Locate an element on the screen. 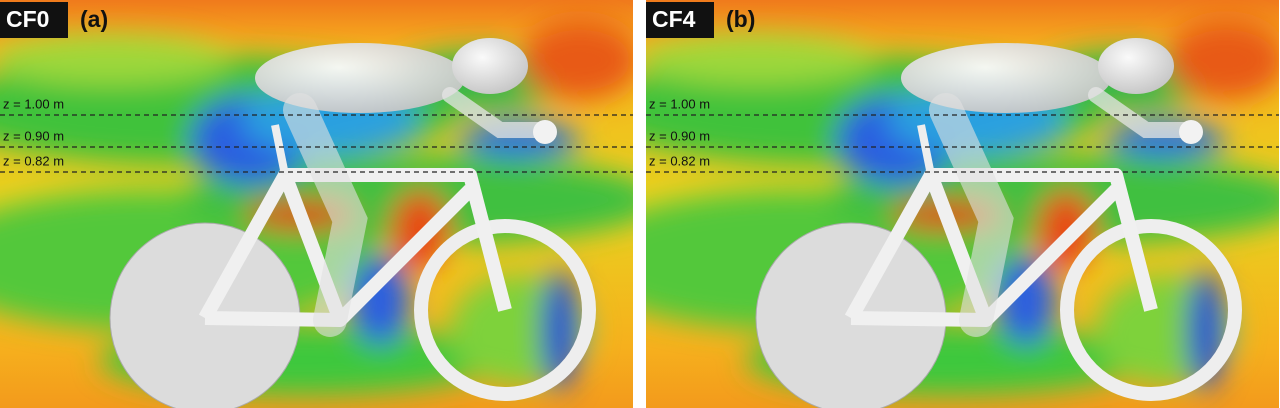 The height and width of the screenshot is (408, 1280). panel-label: CF4 is located at coordinates (674, 19).